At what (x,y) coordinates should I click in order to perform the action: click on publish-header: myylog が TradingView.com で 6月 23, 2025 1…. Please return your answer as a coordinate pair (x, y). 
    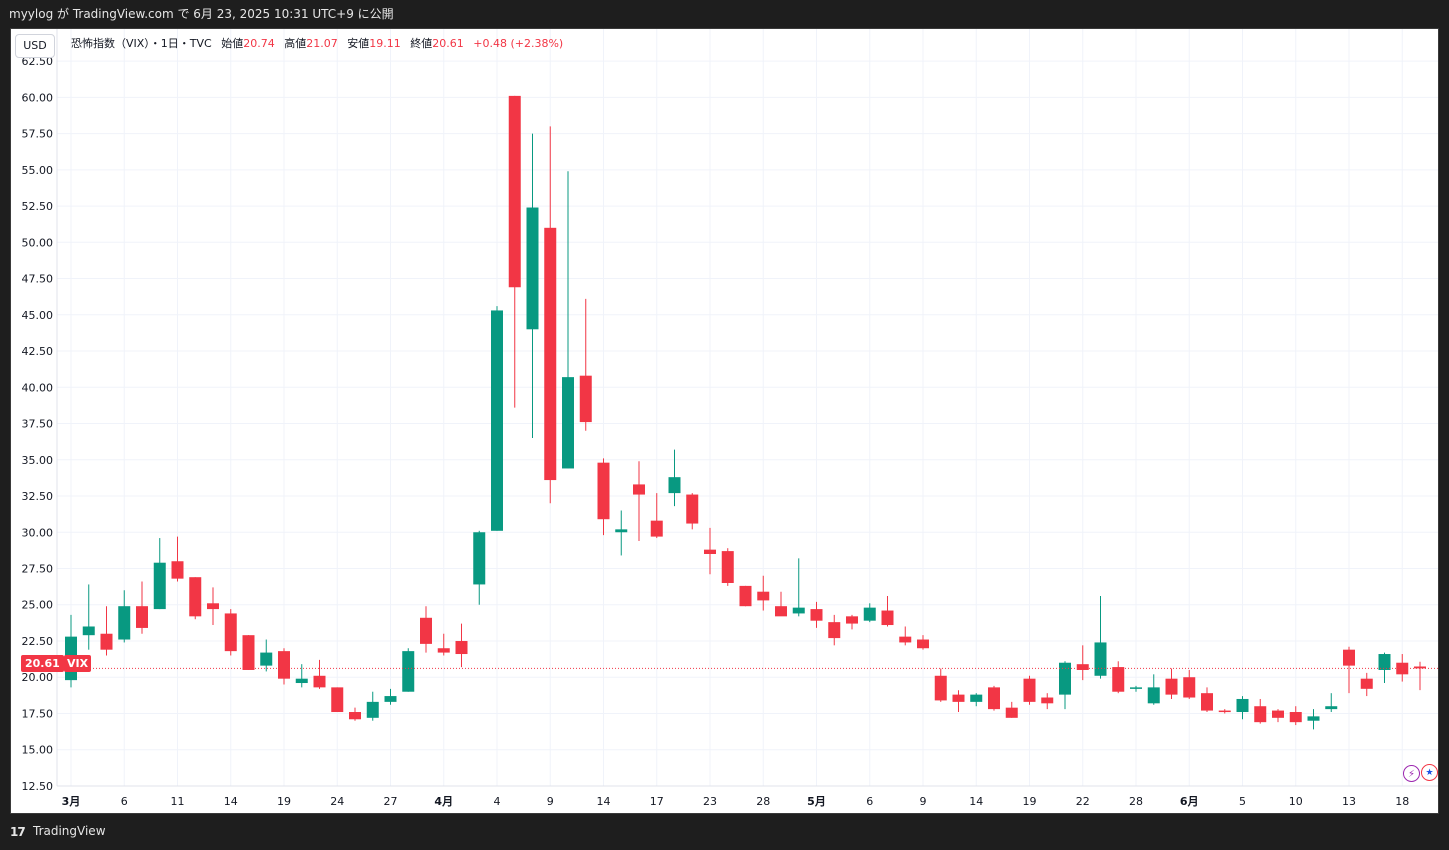
    Looking at the image, I should click on (724, 14).